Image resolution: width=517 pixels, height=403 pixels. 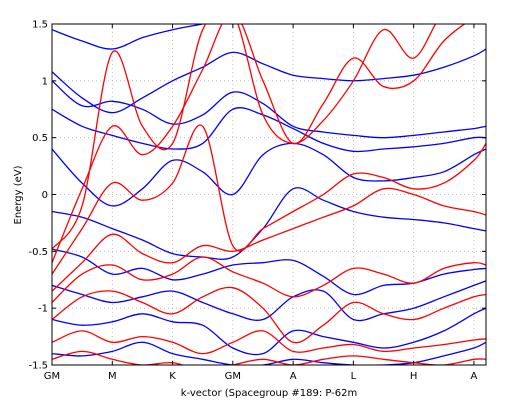 What do you see at coordinates (269, 393) in the screenshot?
I see `x-axis-label: k-vector (Spacegroup #189: P-62m` at bounding box center [269, 393].